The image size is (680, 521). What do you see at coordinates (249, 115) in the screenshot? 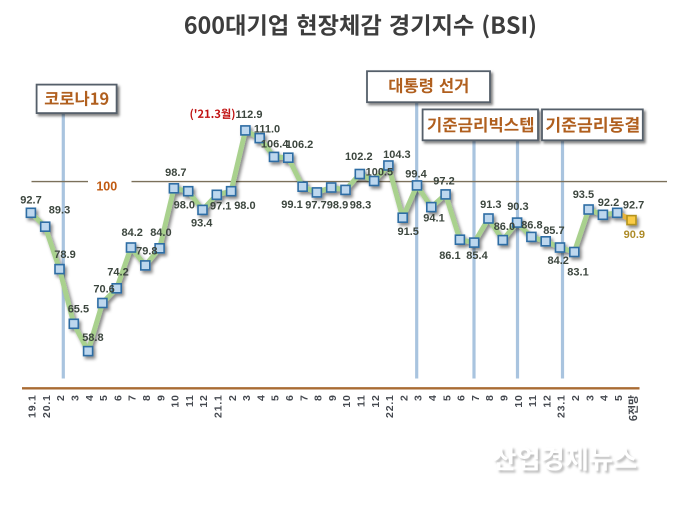
I see `svg-text: 112.9` at bounding box center [249, 115].